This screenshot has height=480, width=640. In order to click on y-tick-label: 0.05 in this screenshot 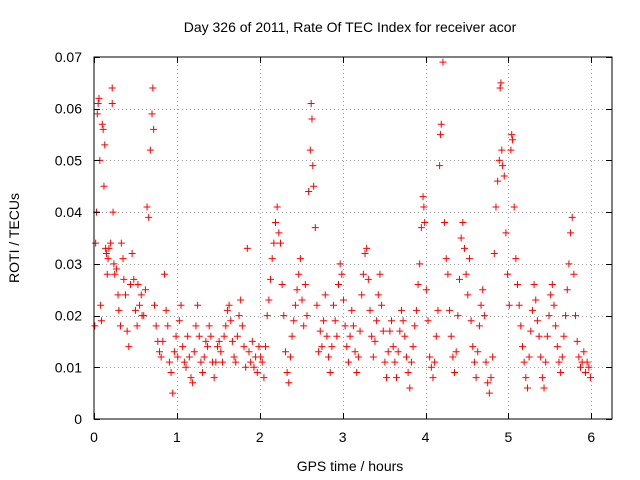, I will do `click(68, 160)`.